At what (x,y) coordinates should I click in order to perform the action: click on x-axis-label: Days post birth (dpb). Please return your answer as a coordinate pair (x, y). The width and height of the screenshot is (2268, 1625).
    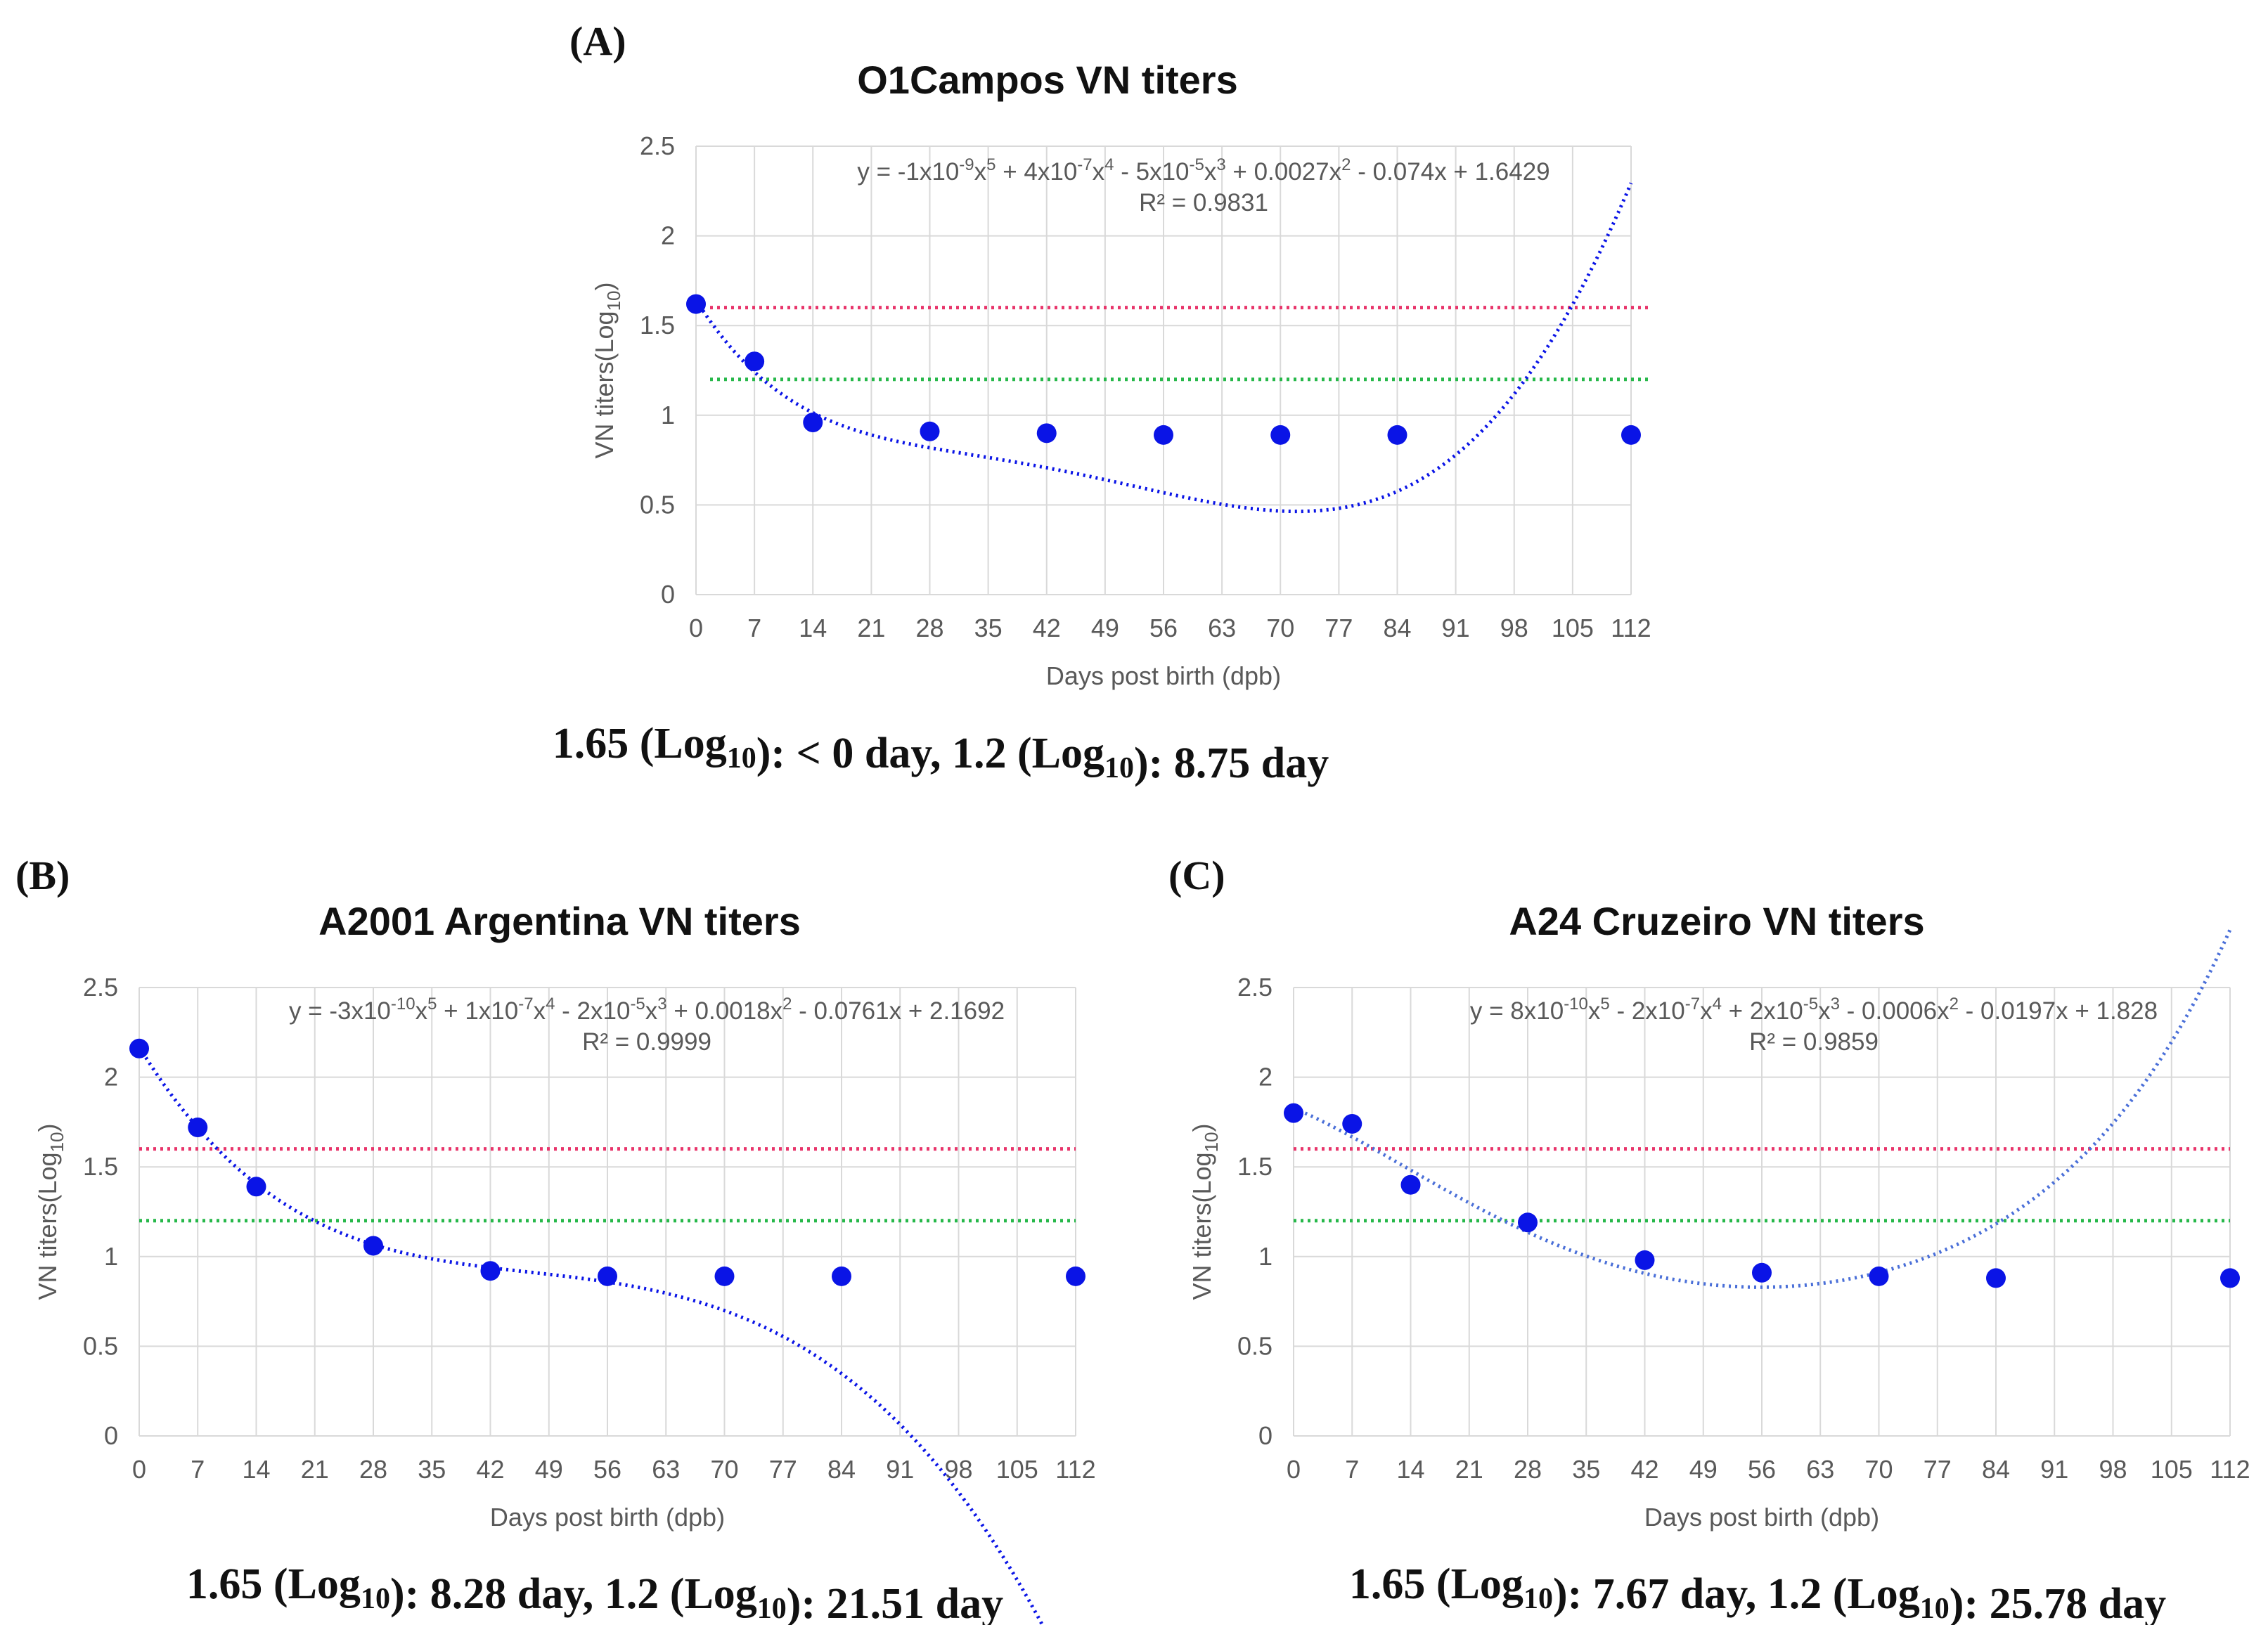
    Looking at the image, I should click on (1761, 1517).